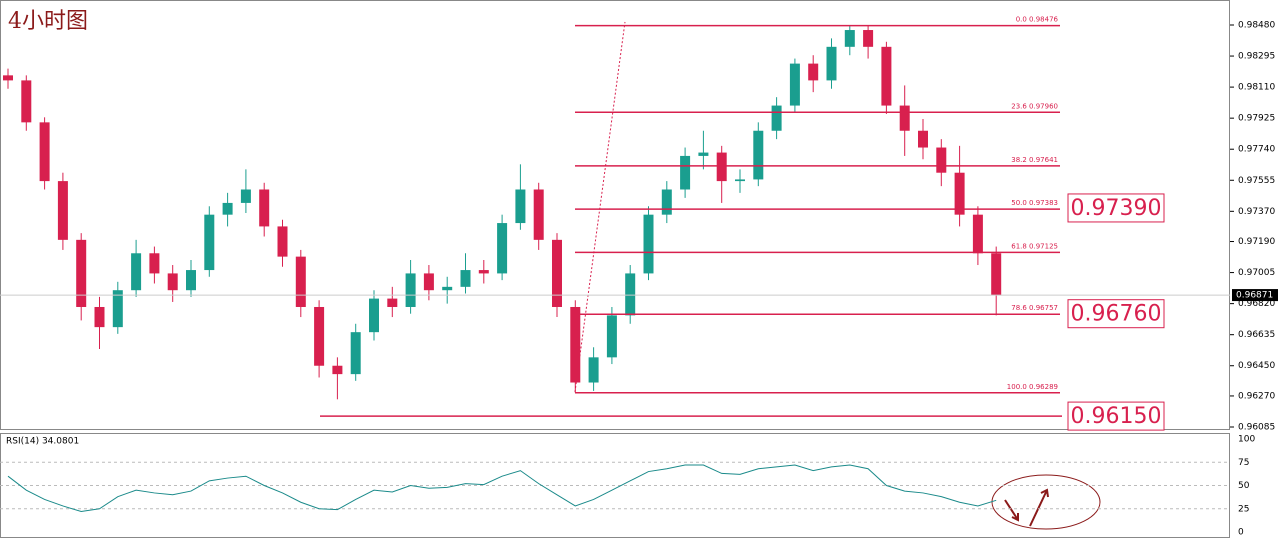  I want to click on y-tick-label: 0.98480, so click(1256, 26).